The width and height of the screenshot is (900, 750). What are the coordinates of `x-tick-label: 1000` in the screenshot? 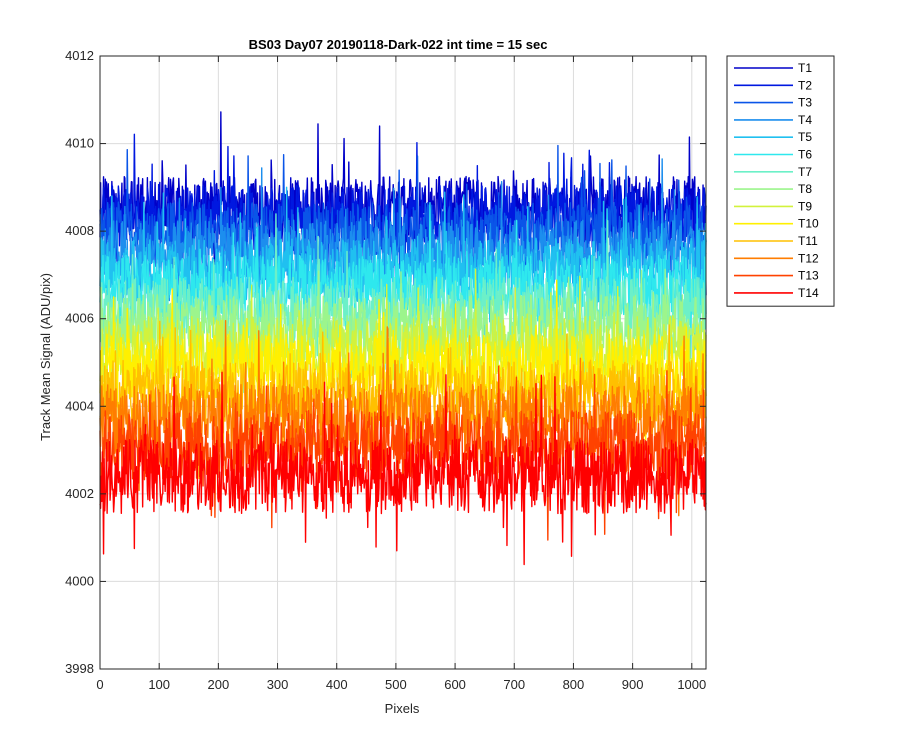 It's located at (691, 684).